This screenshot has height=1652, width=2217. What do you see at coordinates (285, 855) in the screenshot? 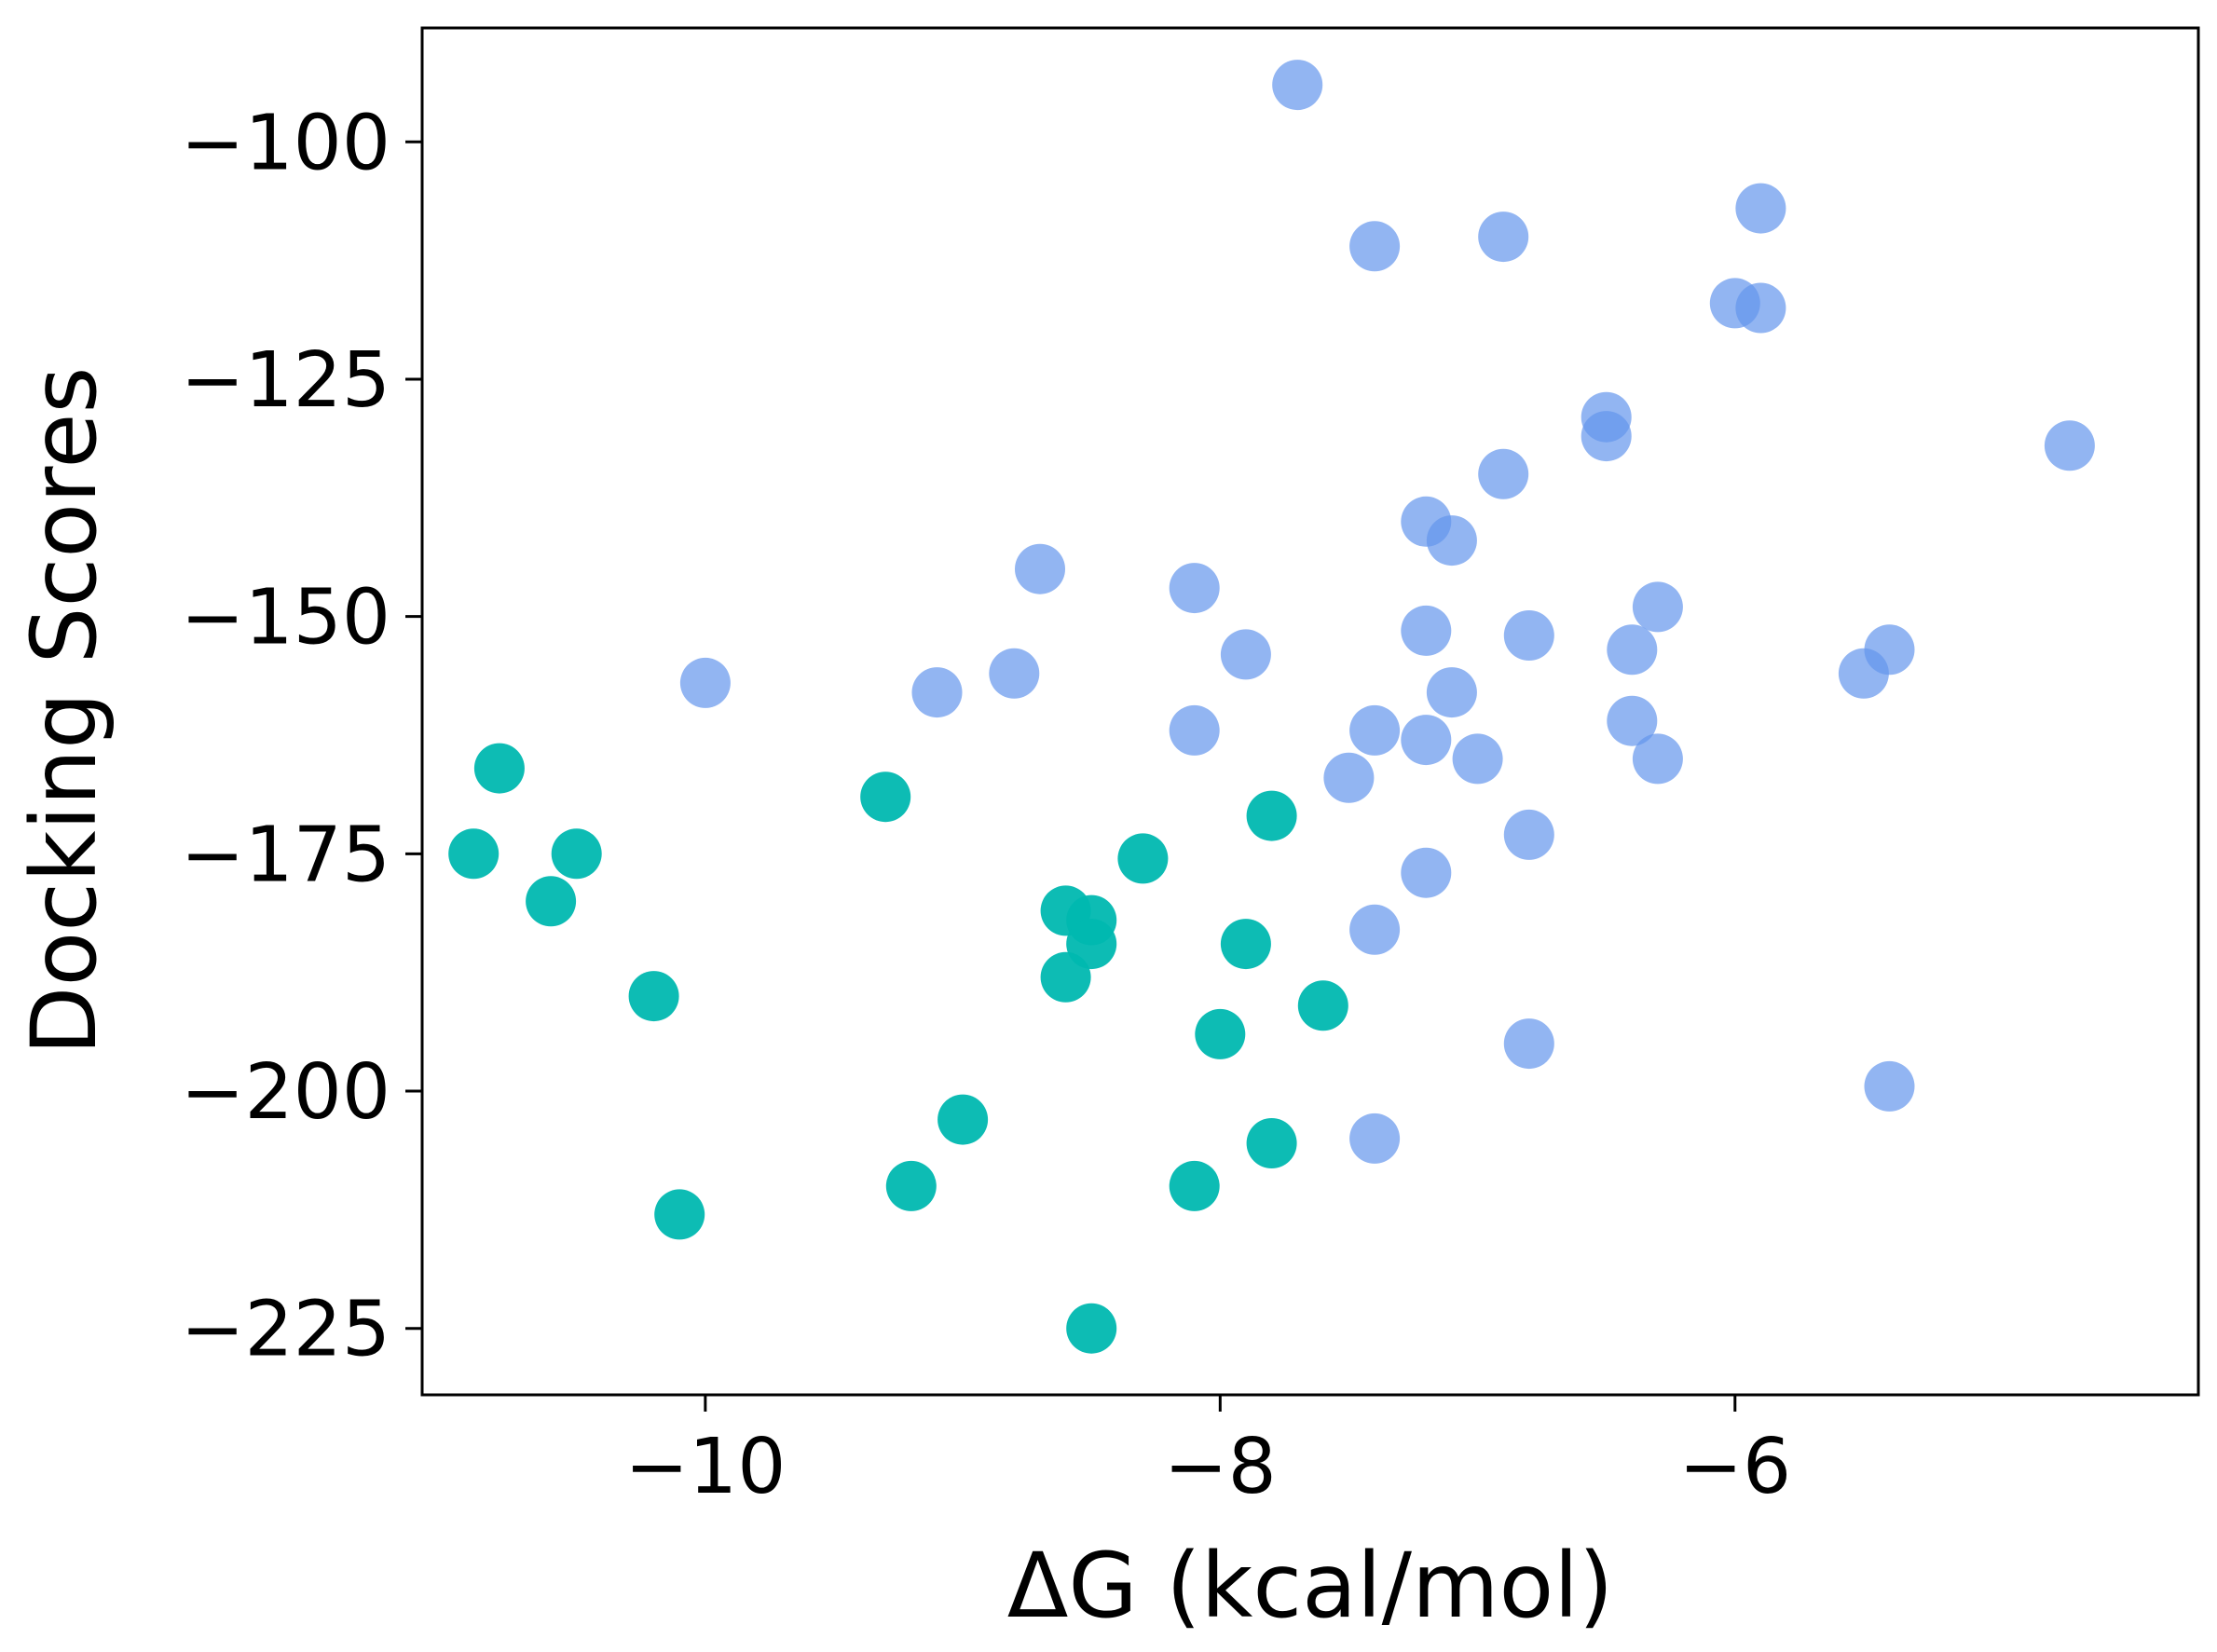
I see `y-tick-label: −175` at bounding box center [285, 855].